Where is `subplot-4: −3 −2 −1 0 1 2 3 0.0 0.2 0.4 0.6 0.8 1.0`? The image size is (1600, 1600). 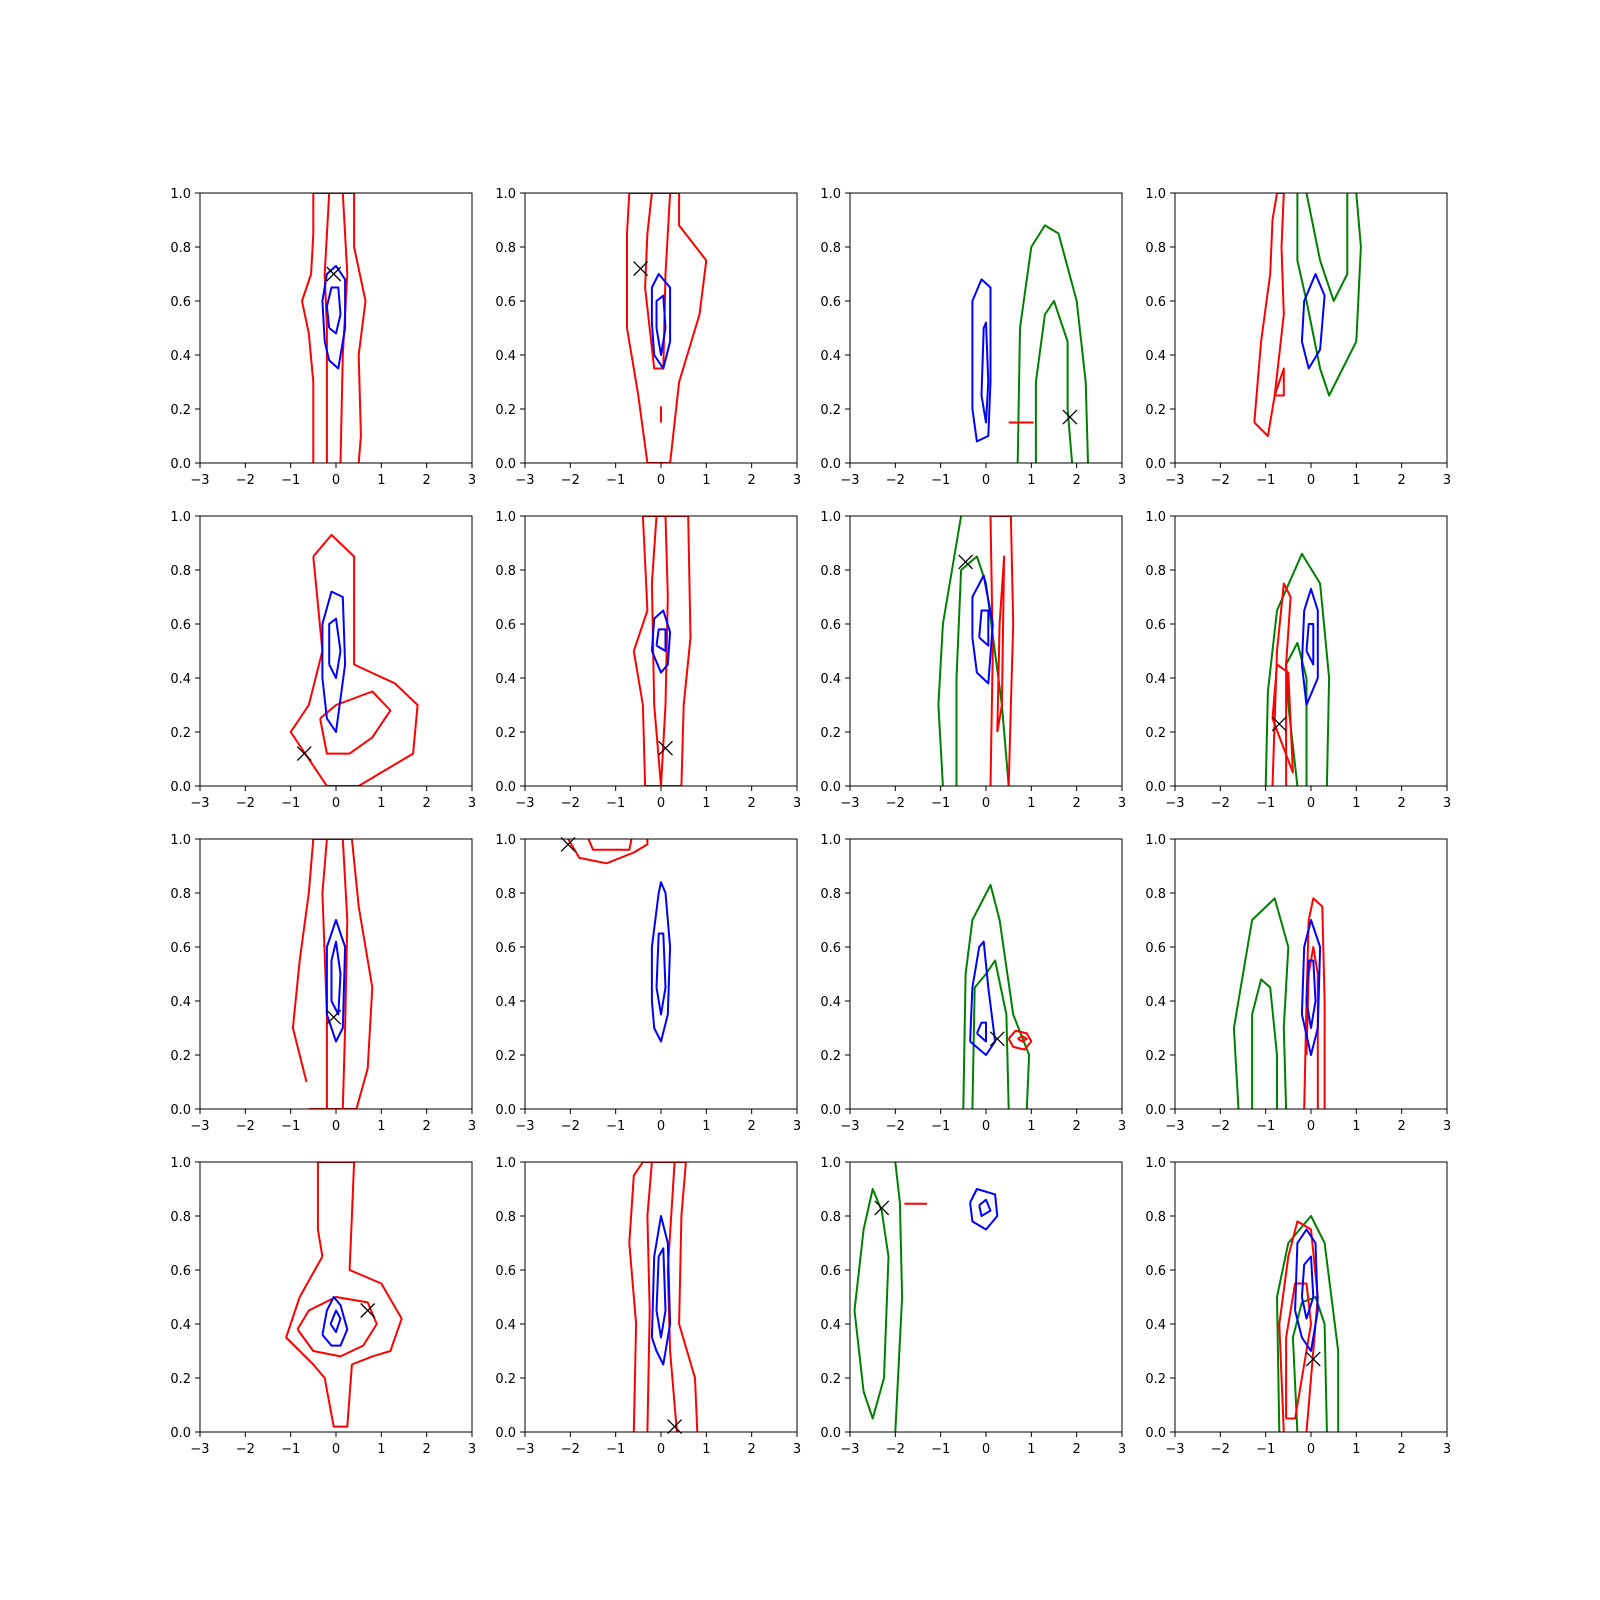 subplot-4: −3 −2 −1 0 1 2 3 0.0 0.2 0.4 0.6 0.8 1.0 is located at coordinates (1298, 337).